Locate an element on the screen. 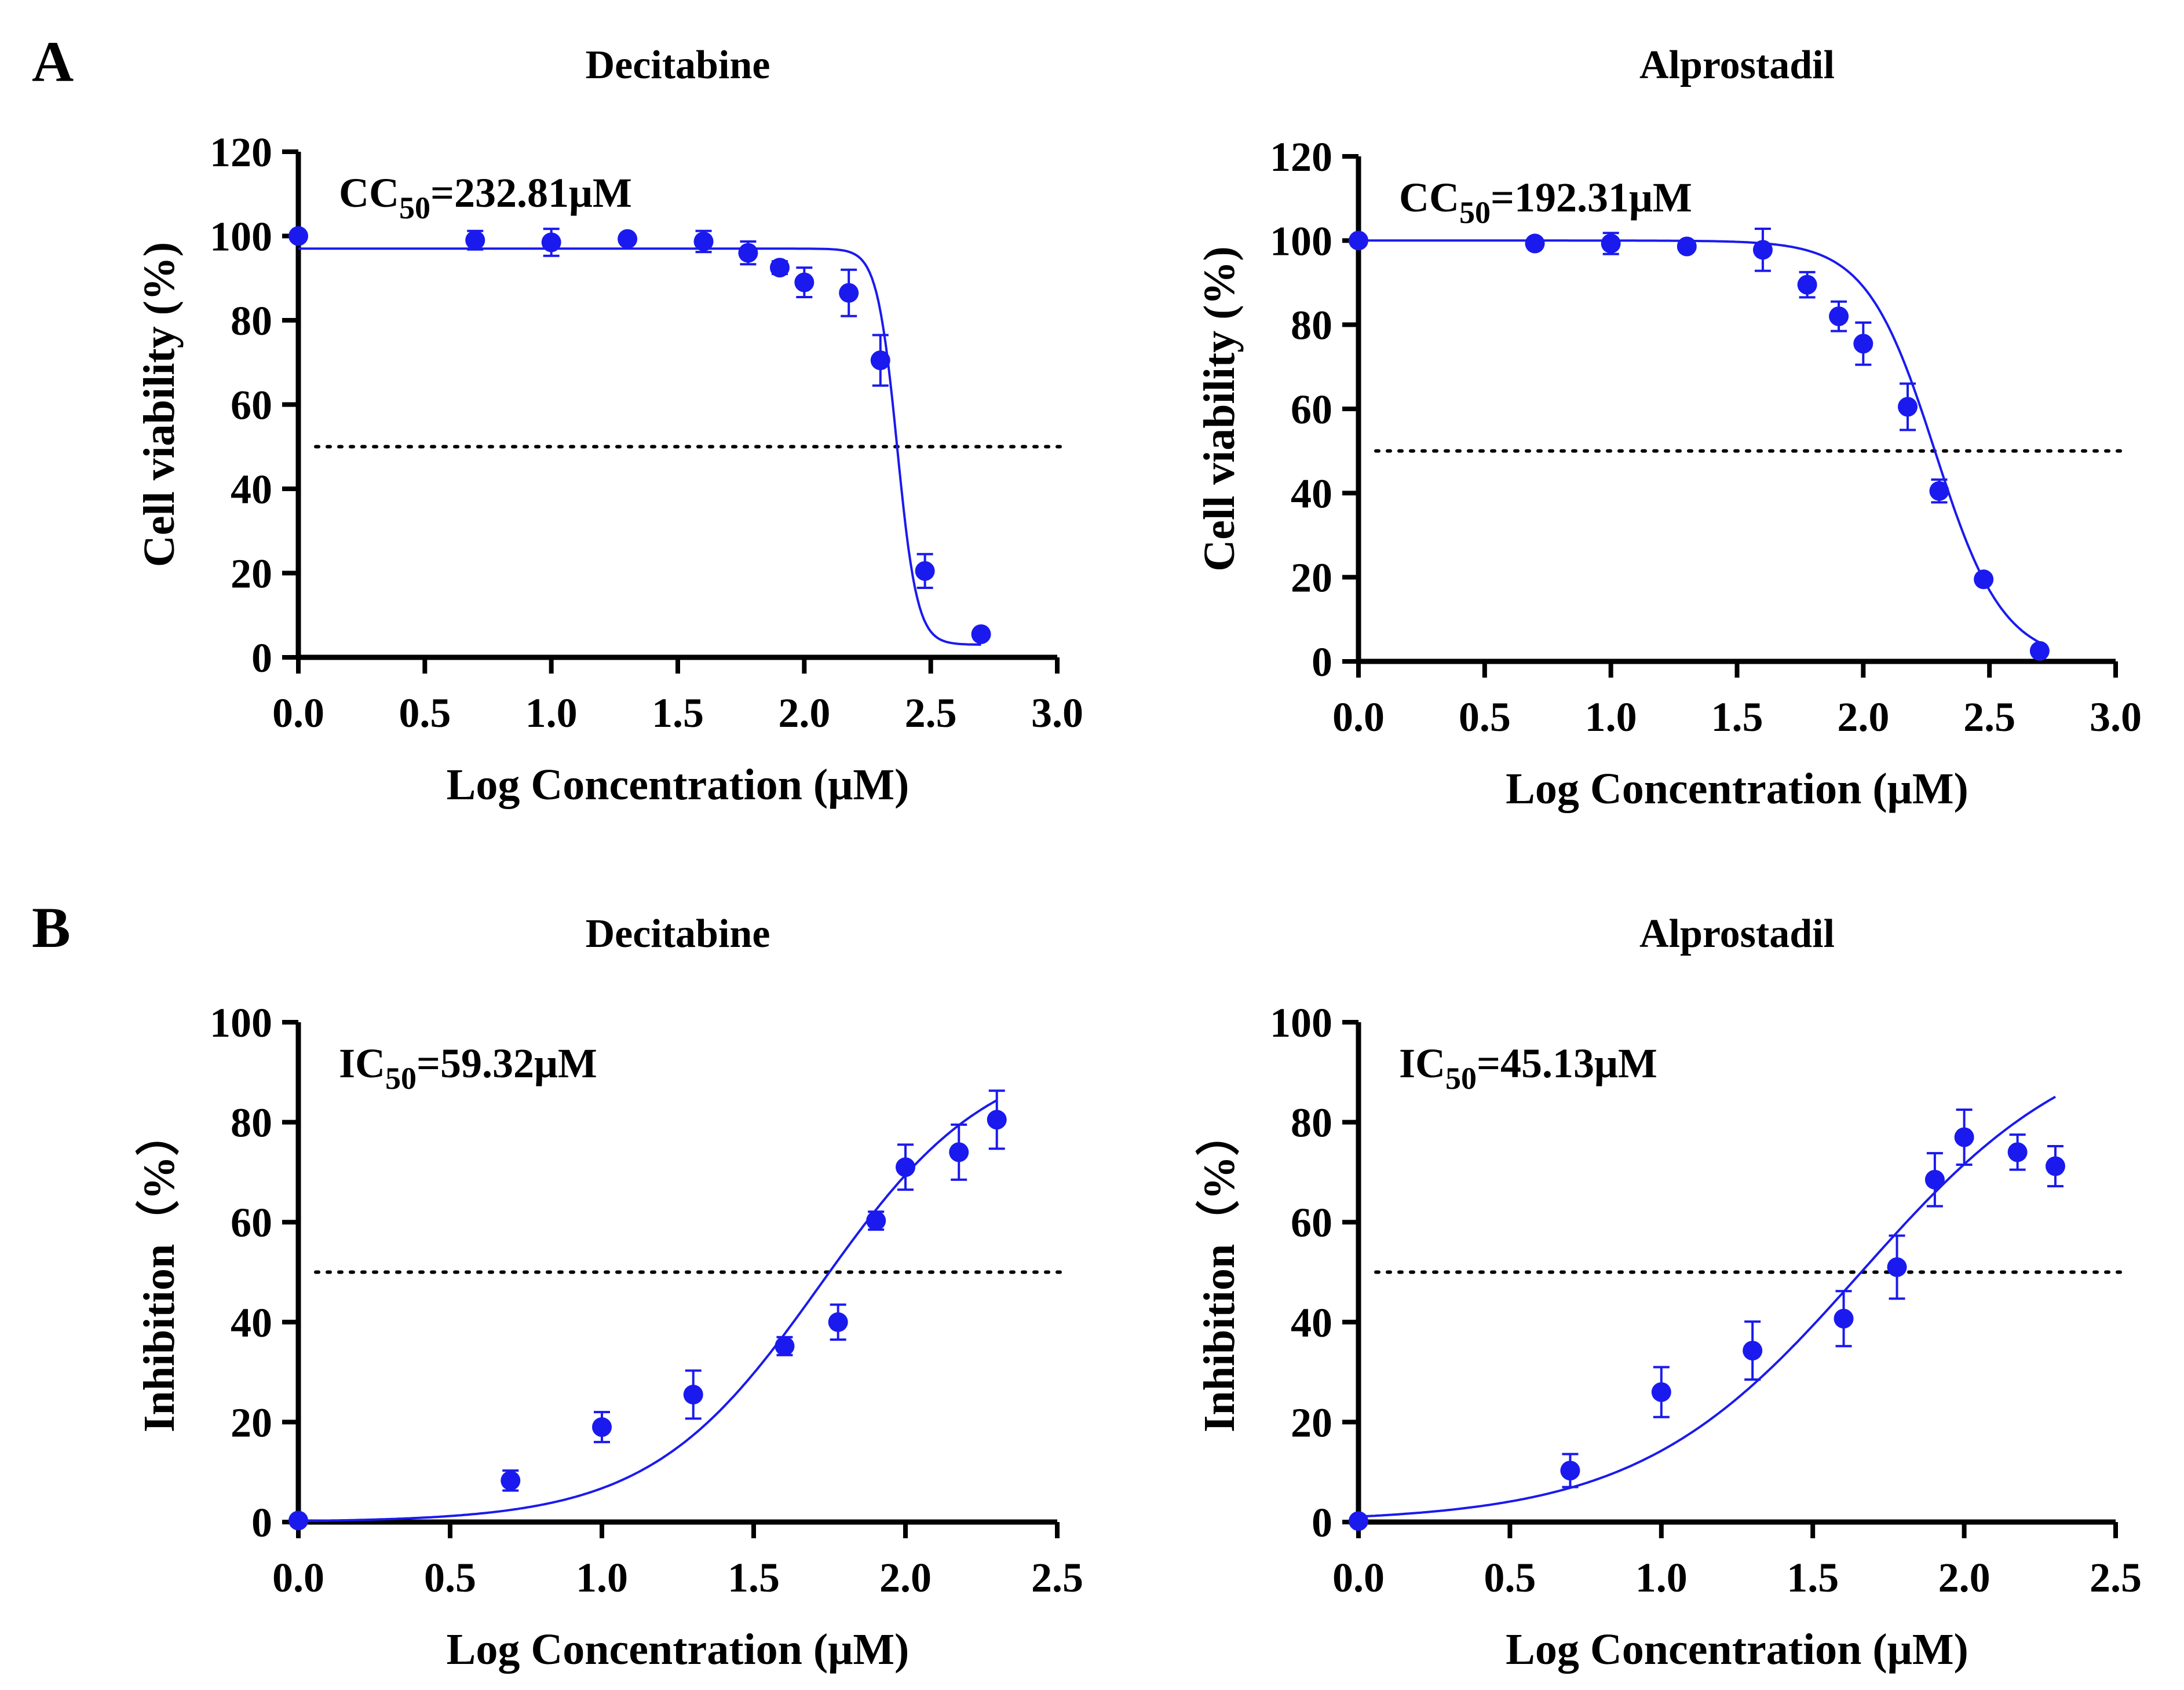 Image resolution: width=2184 pixels, height=1690 pixels. value-annotation: CC50=232.81μM is located at coordinates (486, 197).